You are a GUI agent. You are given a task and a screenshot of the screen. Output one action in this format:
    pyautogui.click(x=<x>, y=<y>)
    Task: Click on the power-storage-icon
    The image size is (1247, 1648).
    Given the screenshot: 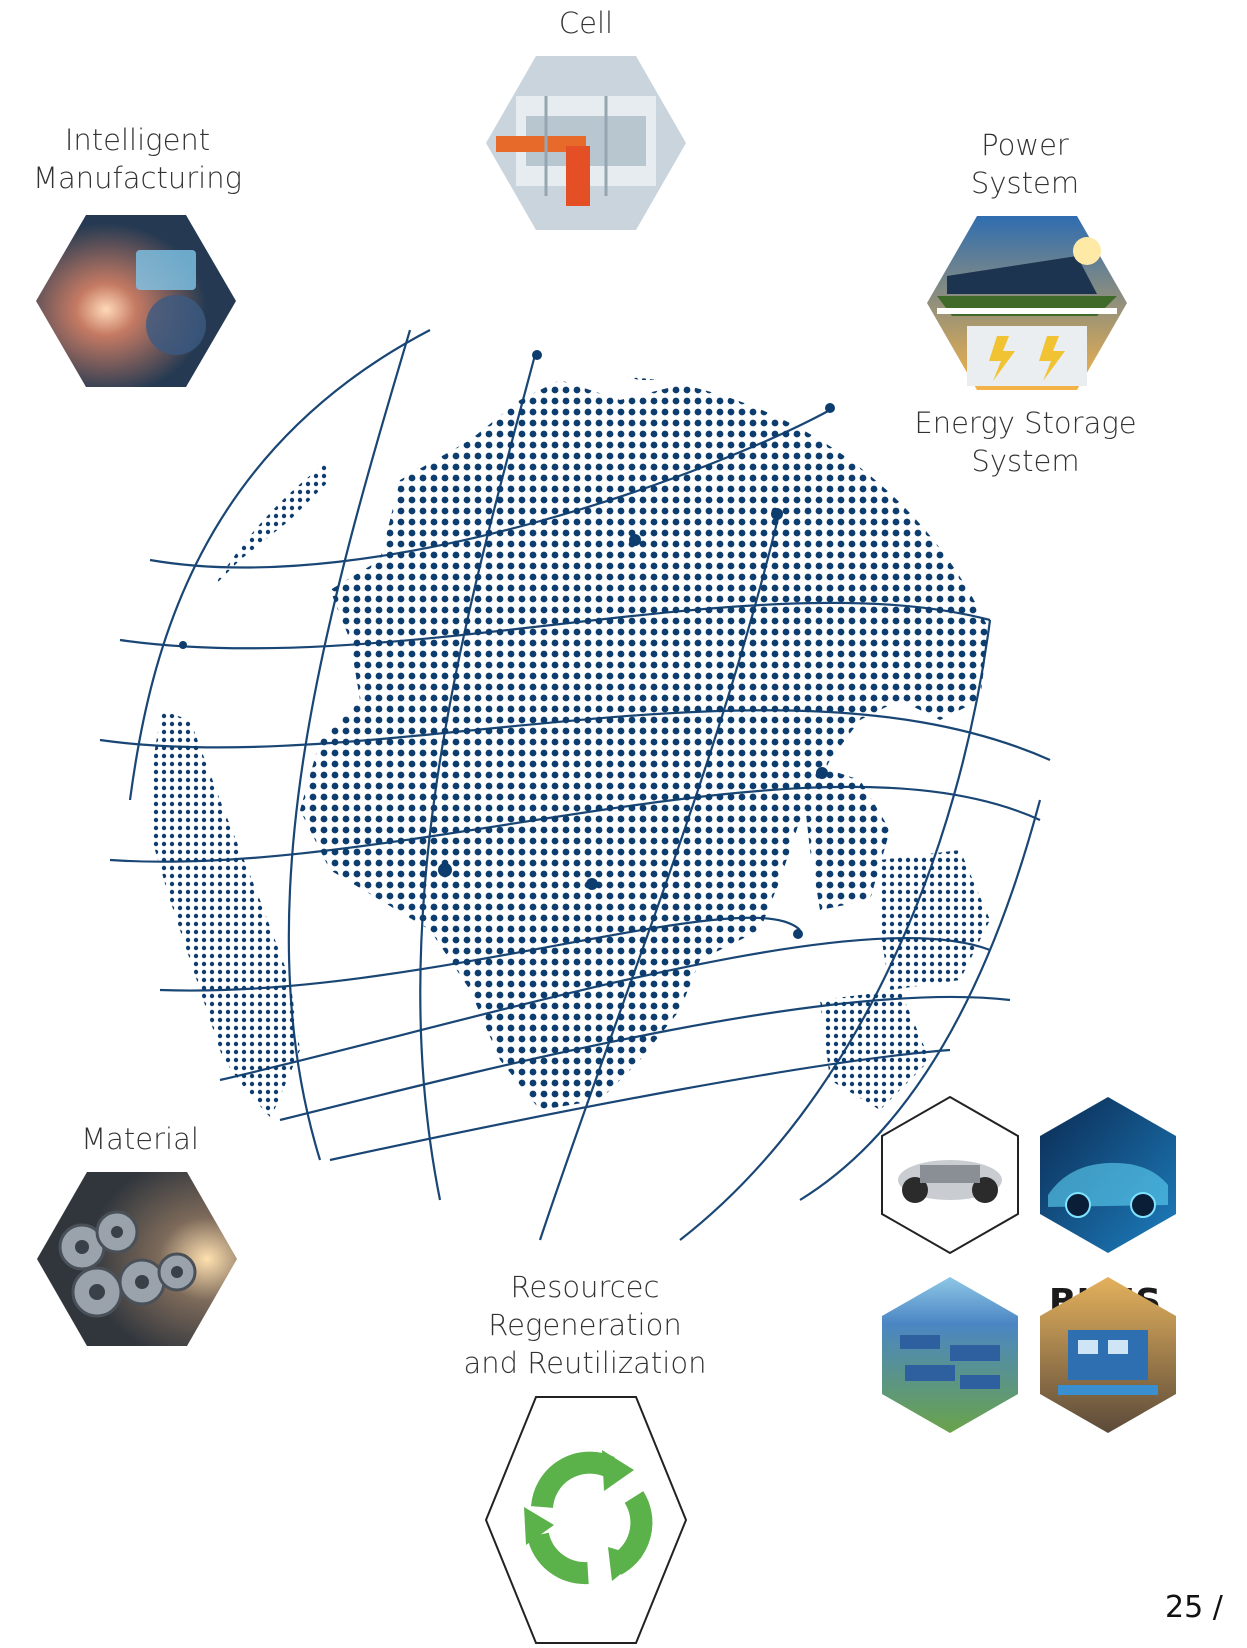 What is the action you would take?
    pyautogui.click(x=1027, y=303)
    